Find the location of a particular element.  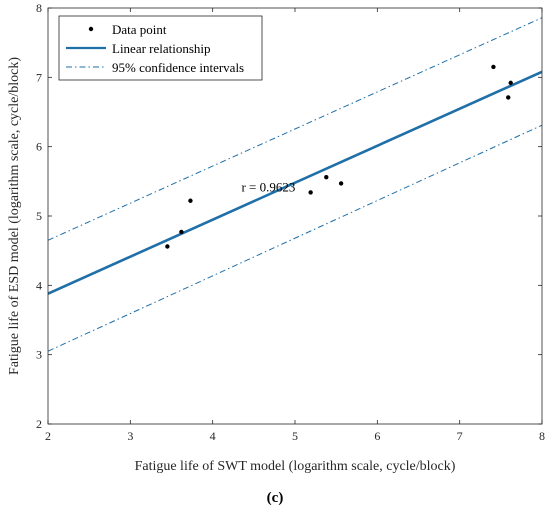

y-tick-label: 3 is located at coordinates (39, 355).